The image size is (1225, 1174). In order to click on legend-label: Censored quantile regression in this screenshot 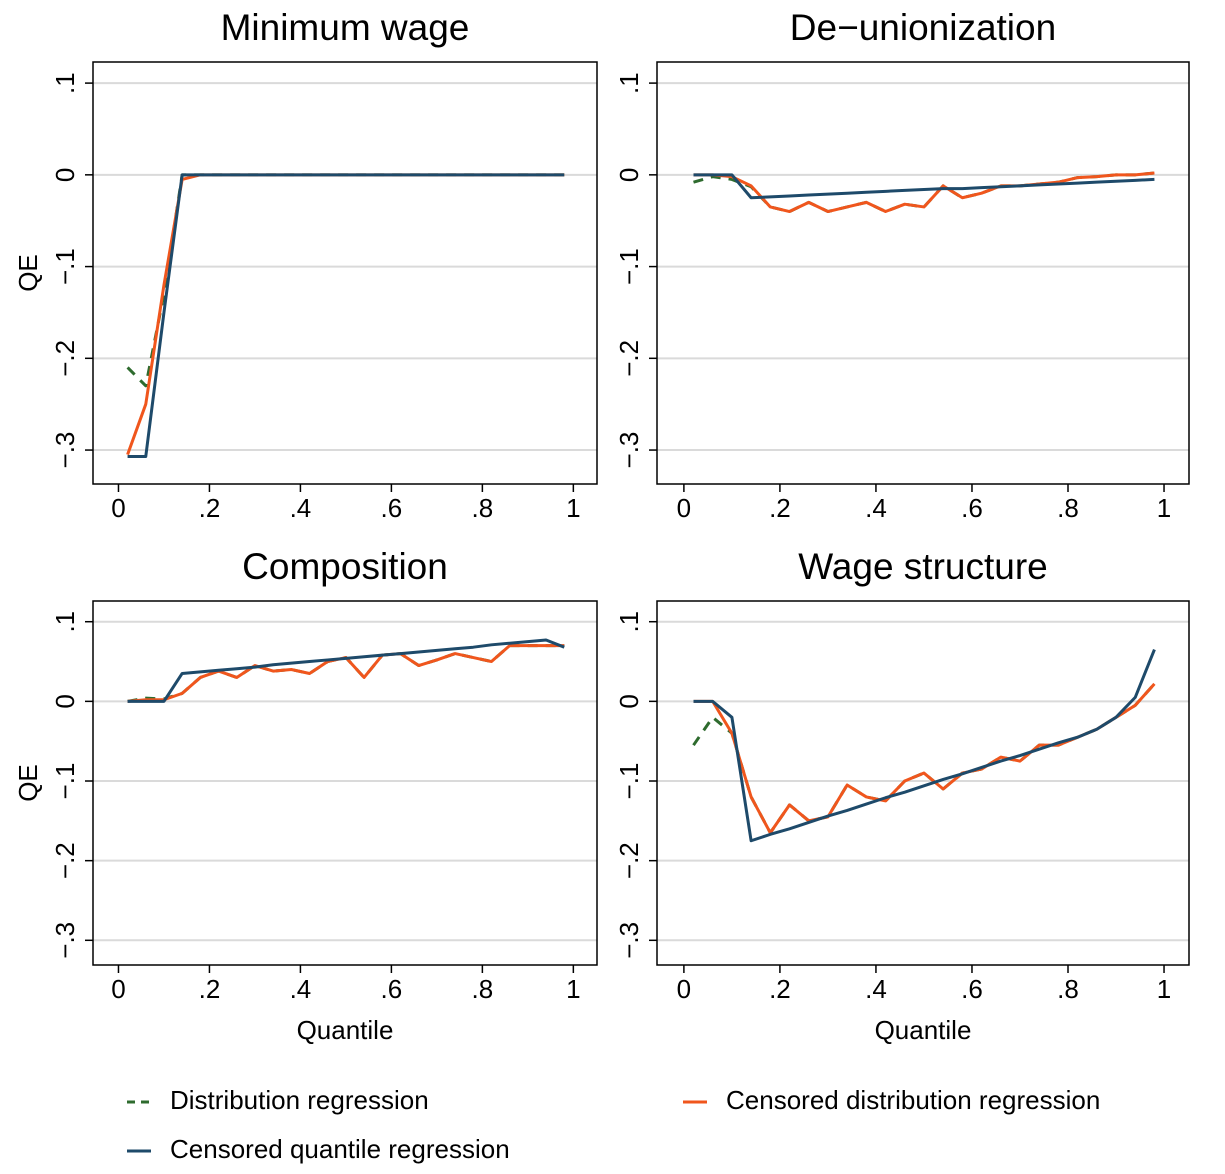, I will do `click(340, 1149)`.